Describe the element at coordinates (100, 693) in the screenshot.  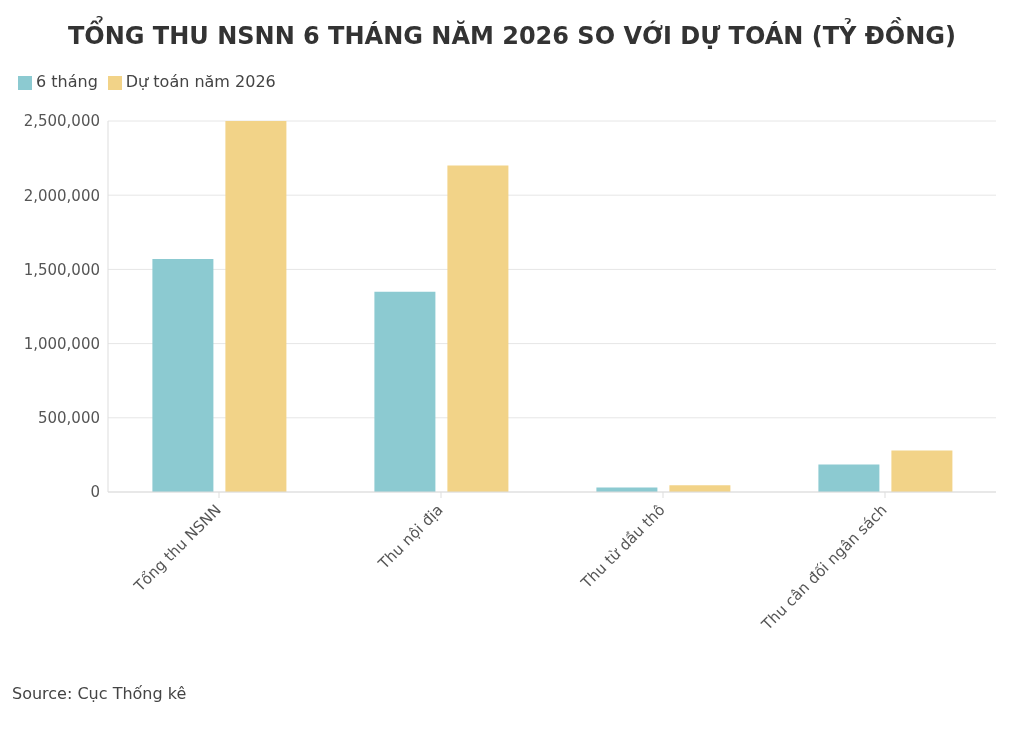
I see `source-note: Source: Cục Thống kê` at that location.